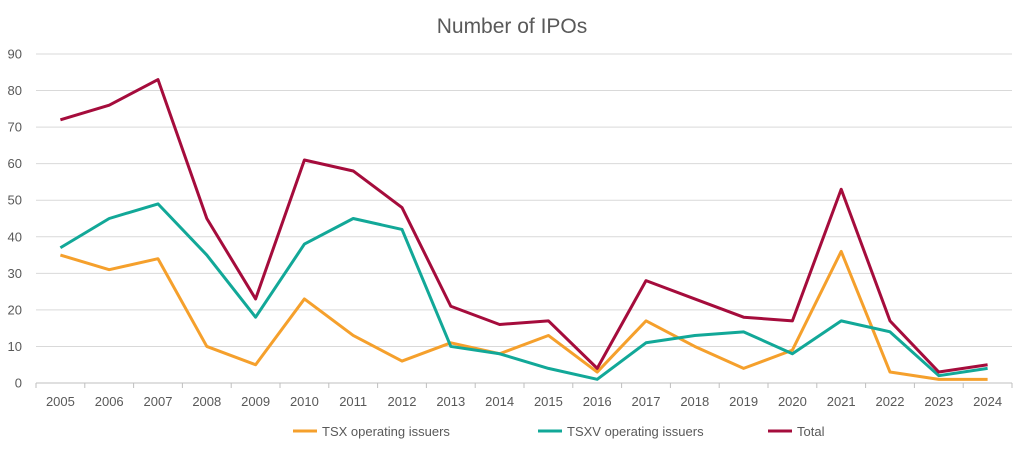 This screenshot has width=1024, height=454. Describe the element at coordinates (987, 401) in the screenshot. I see `x-tick-label: 2024` at that location.